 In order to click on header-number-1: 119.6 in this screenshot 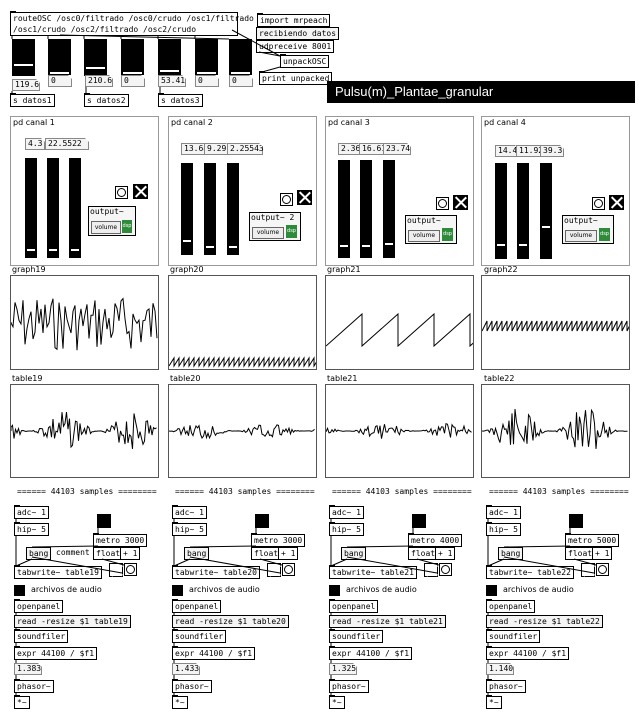, I will do `click(26, 85)`.